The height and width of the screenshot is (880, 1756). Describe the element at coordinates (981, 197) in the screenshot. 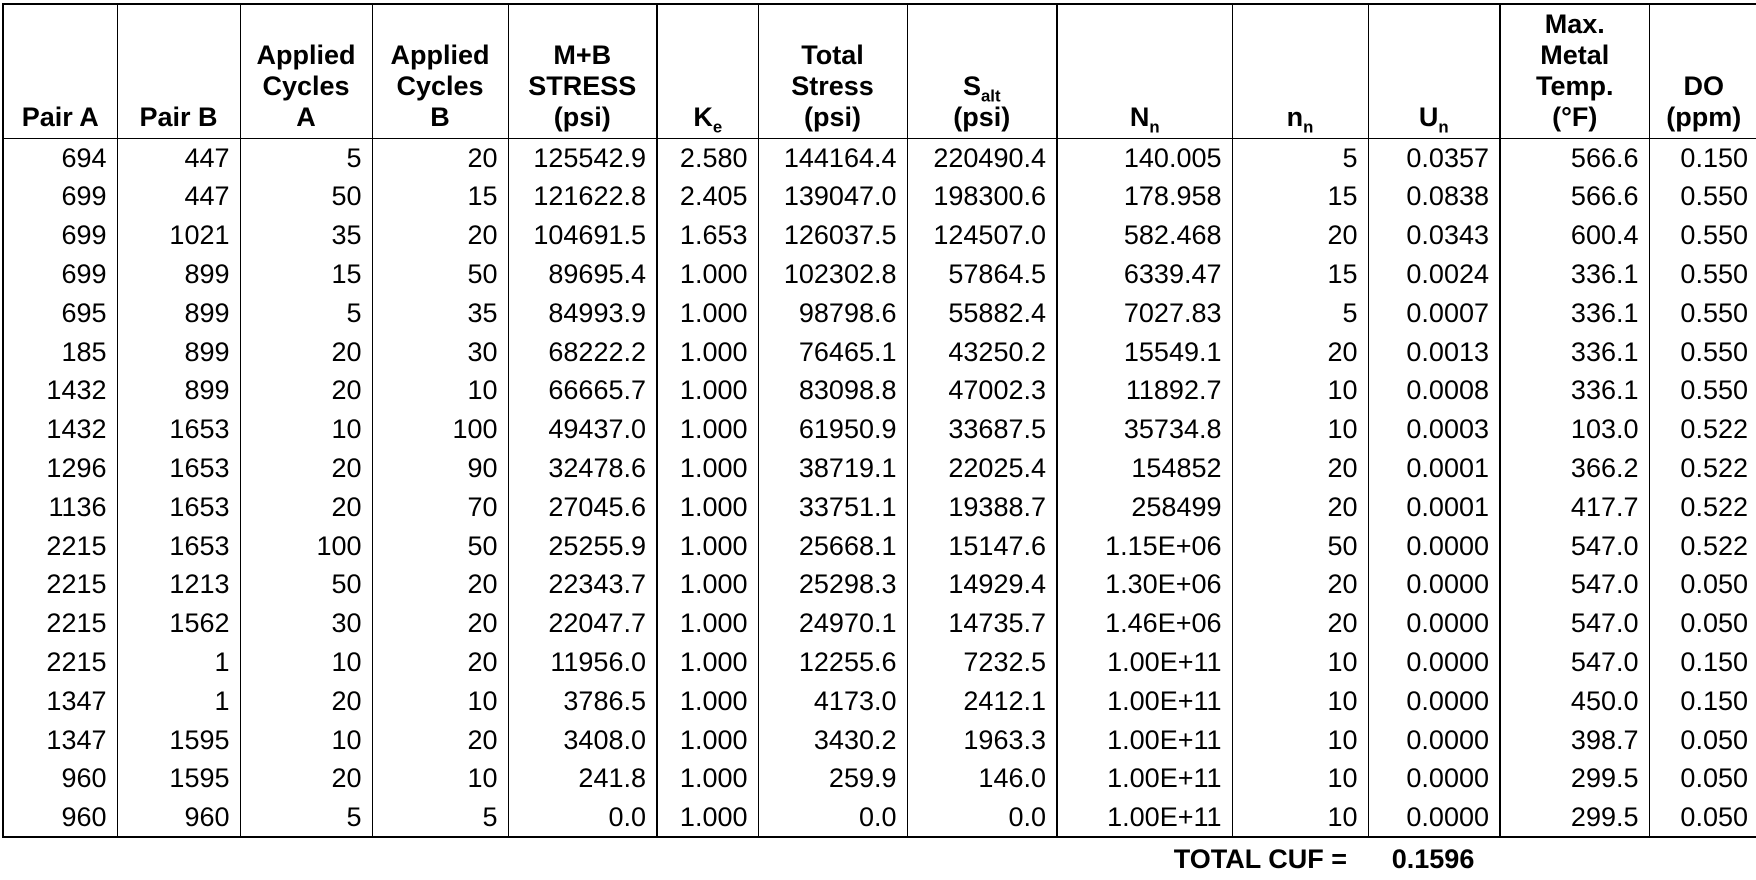

I see `cell-s-alt: 198300.6` at that location.